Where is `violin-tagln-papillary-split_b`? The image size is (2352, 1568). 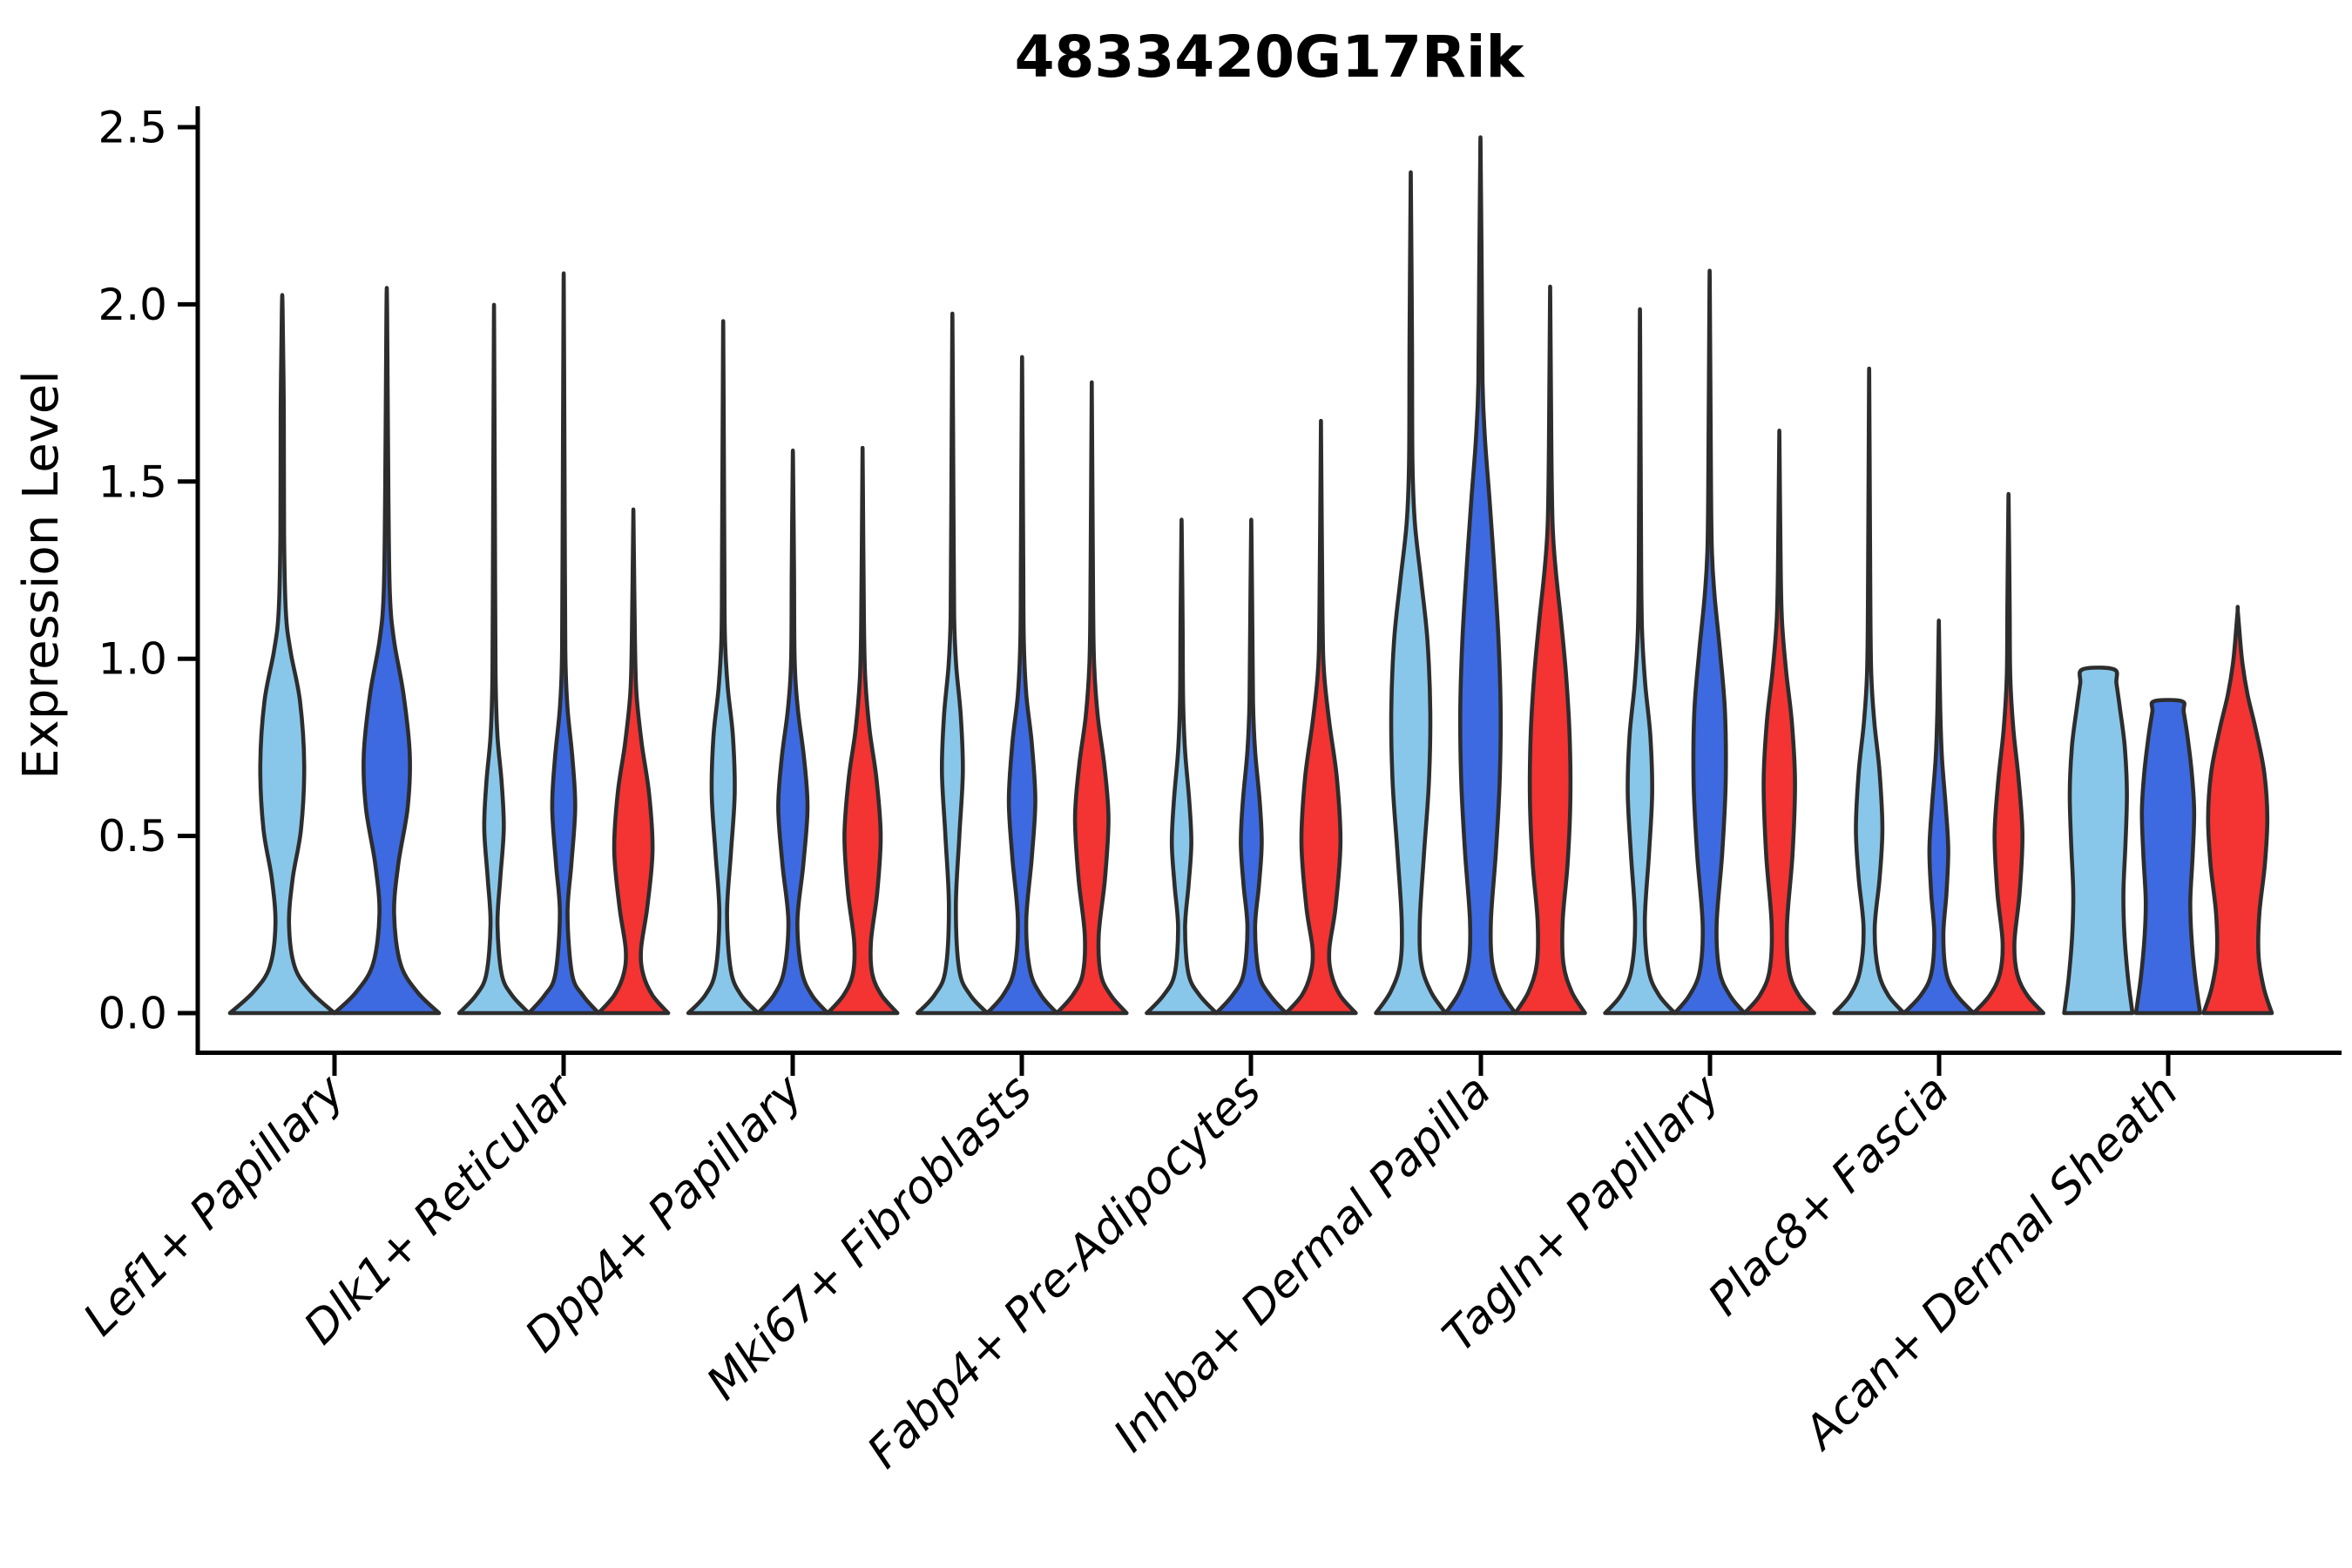 violin-tagln-papillary-split_b is located at coordinates (1710, 642).